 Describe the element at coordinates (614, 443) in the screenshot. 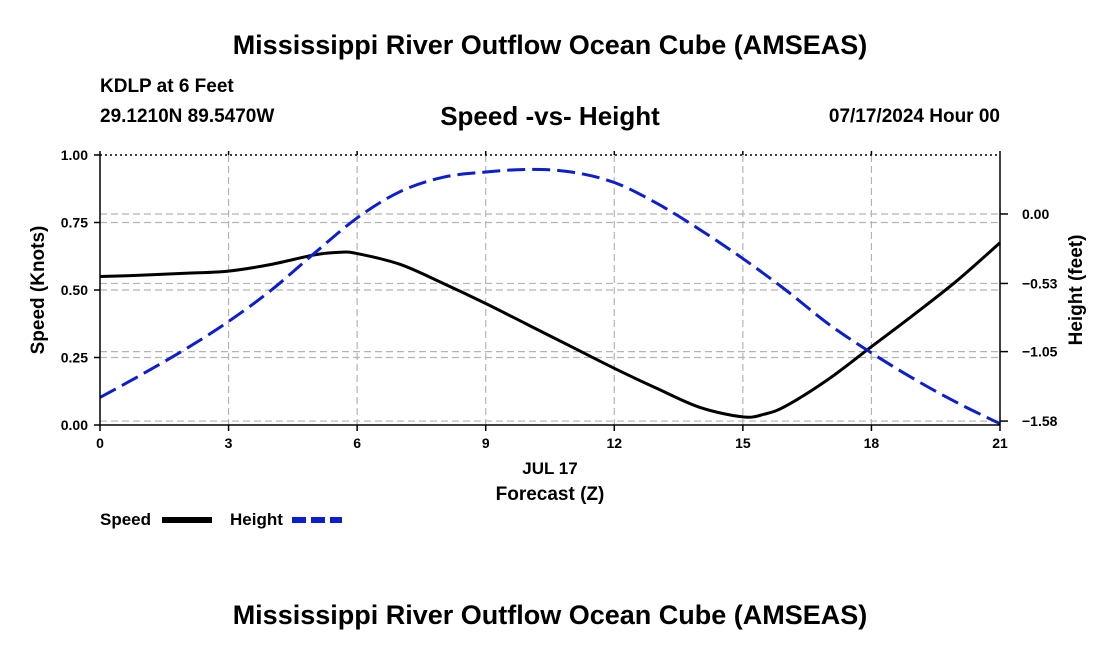

I see `x-tick-label: 12` at that location.